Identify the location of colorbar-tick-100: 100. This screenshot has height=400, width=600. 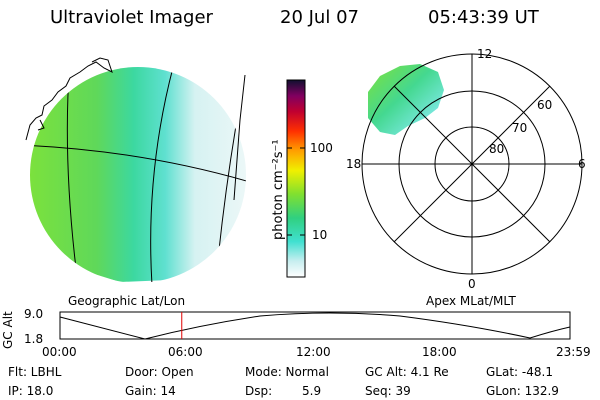
(321, 148).